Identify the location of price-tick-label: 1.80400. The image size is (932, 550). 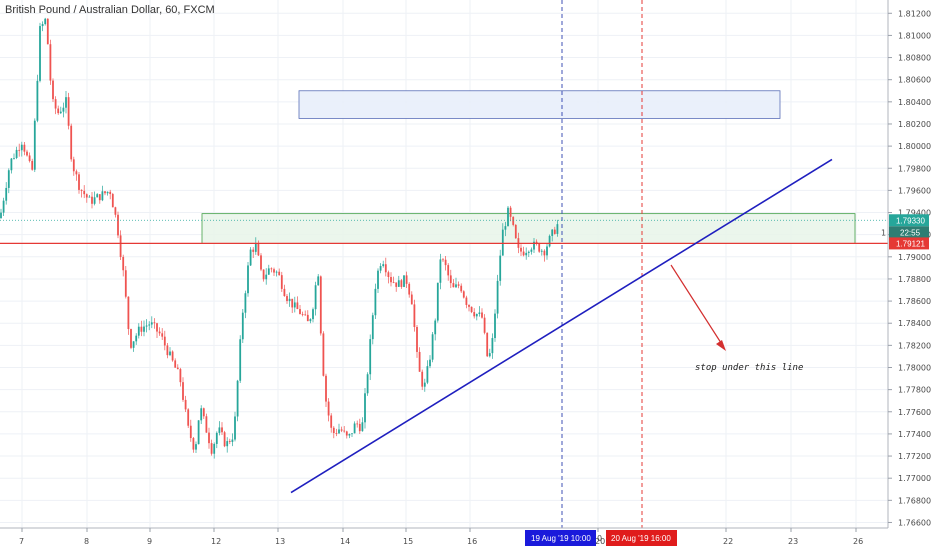
(914, 102).